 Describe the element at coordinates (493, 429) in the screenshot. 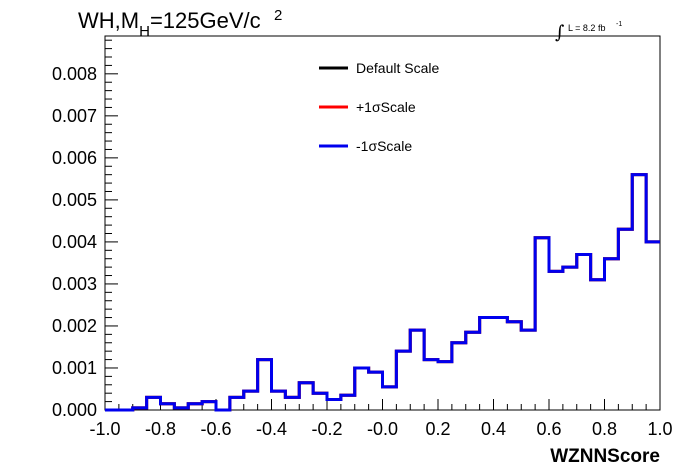

I see `x-tick-label: 0.4` at that location.